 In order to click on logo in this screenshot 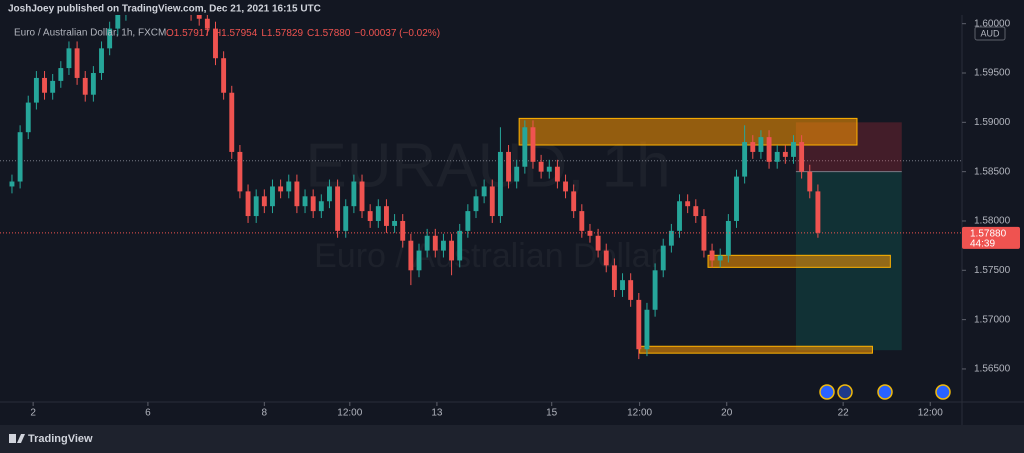, I will do `click(17, 438)`.